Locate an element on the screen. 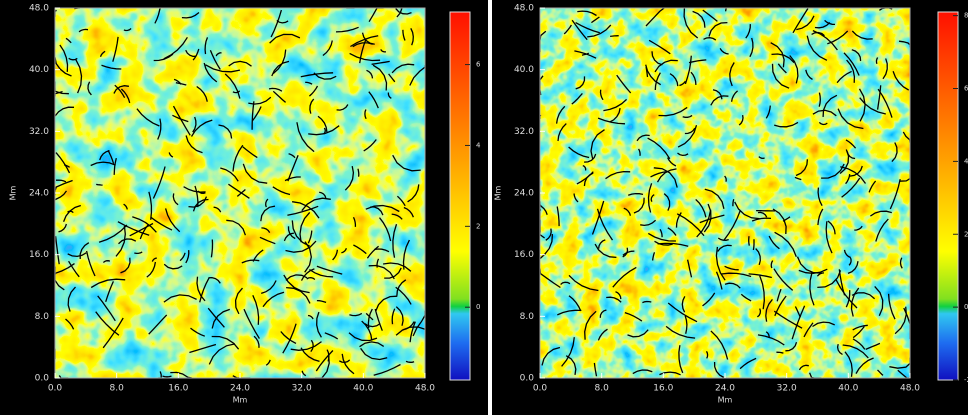 The width and height of the screenshot is (968, 415). colorbar-tick-label: 0 is located at coordinates (478, 307).